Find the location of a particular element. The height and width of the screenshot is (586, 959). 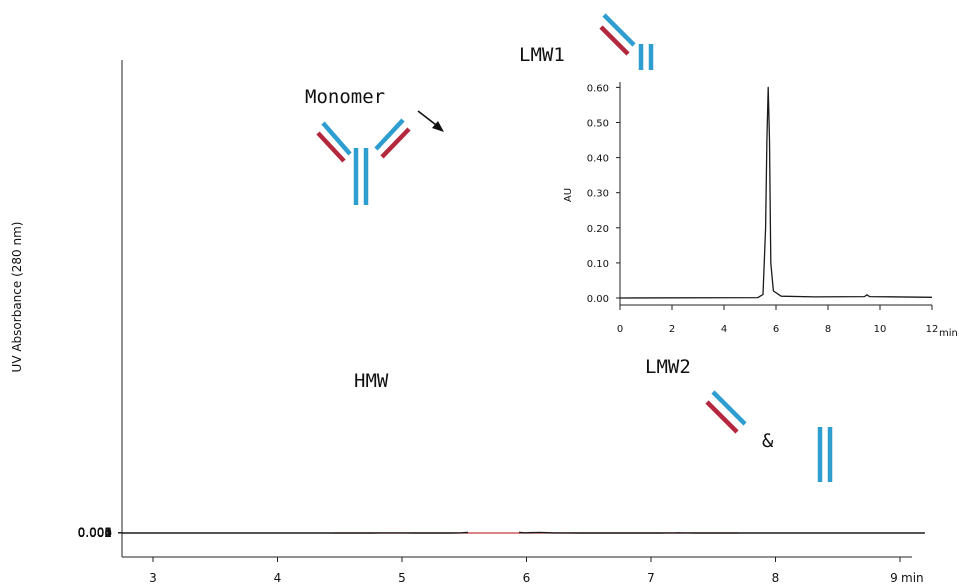

x-tick-label: 9 is located at coordinates (894, 578).